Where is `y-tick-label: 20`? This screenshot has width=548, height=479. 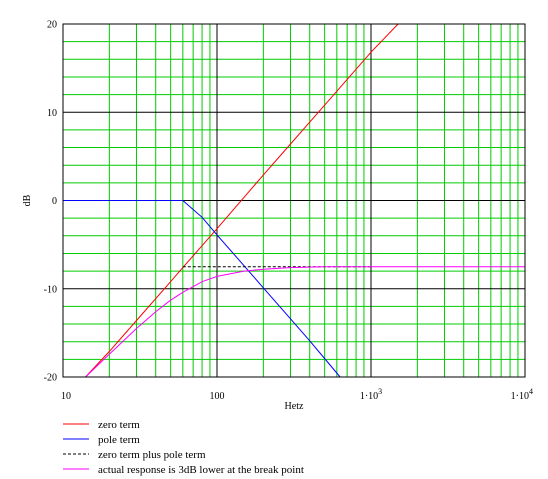
y-tick-label: 20 is located at coordinates (52, 25).